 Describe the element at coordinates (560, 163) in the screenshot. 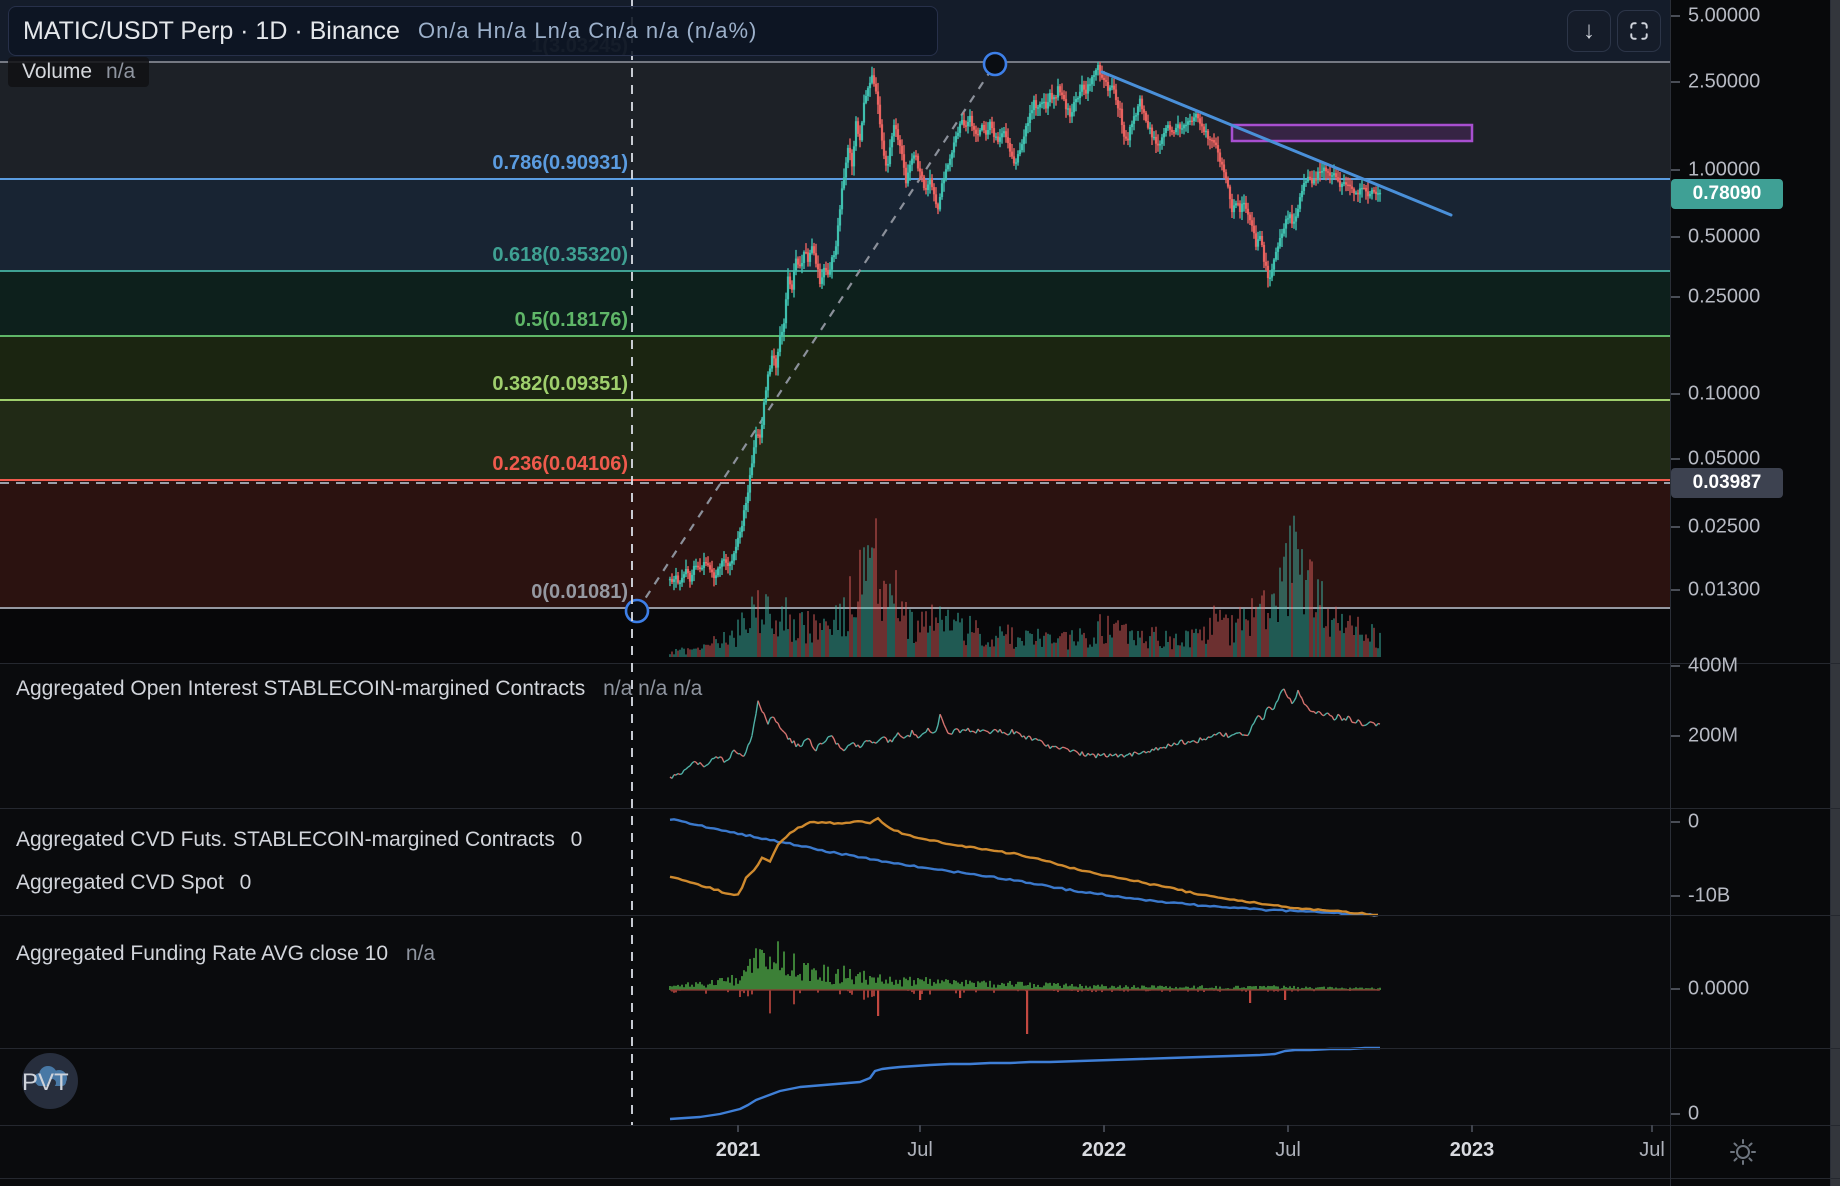

I see `fib-label-0.786: 0.786(0.90931)` at that location.